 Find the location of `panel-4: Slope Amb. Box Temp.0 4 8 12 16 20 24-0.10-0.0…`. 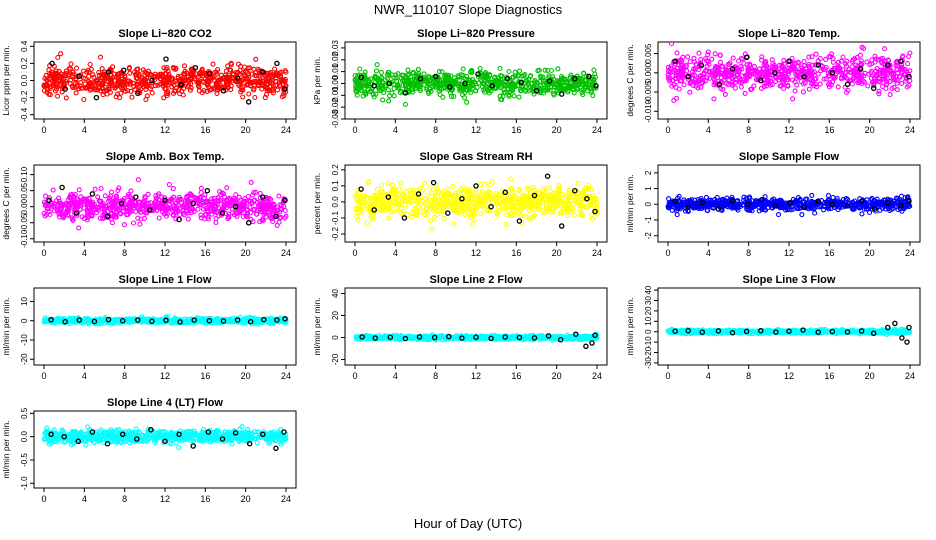

panel-4: Slope Amb. Box Temp.0 4 8 12 16 20 24-0.10-0.0… is located at coordinates (149, 204).